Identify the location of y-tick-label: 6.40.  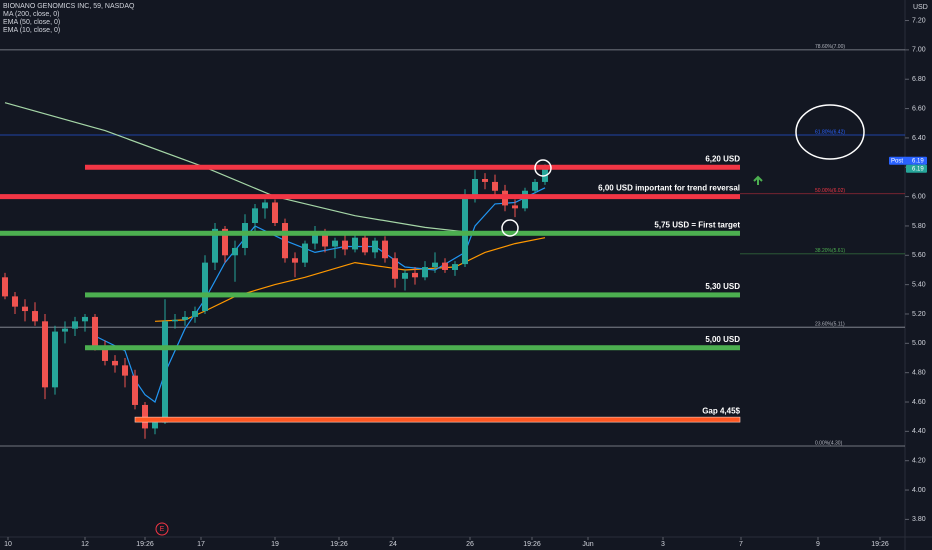
(919, 138).